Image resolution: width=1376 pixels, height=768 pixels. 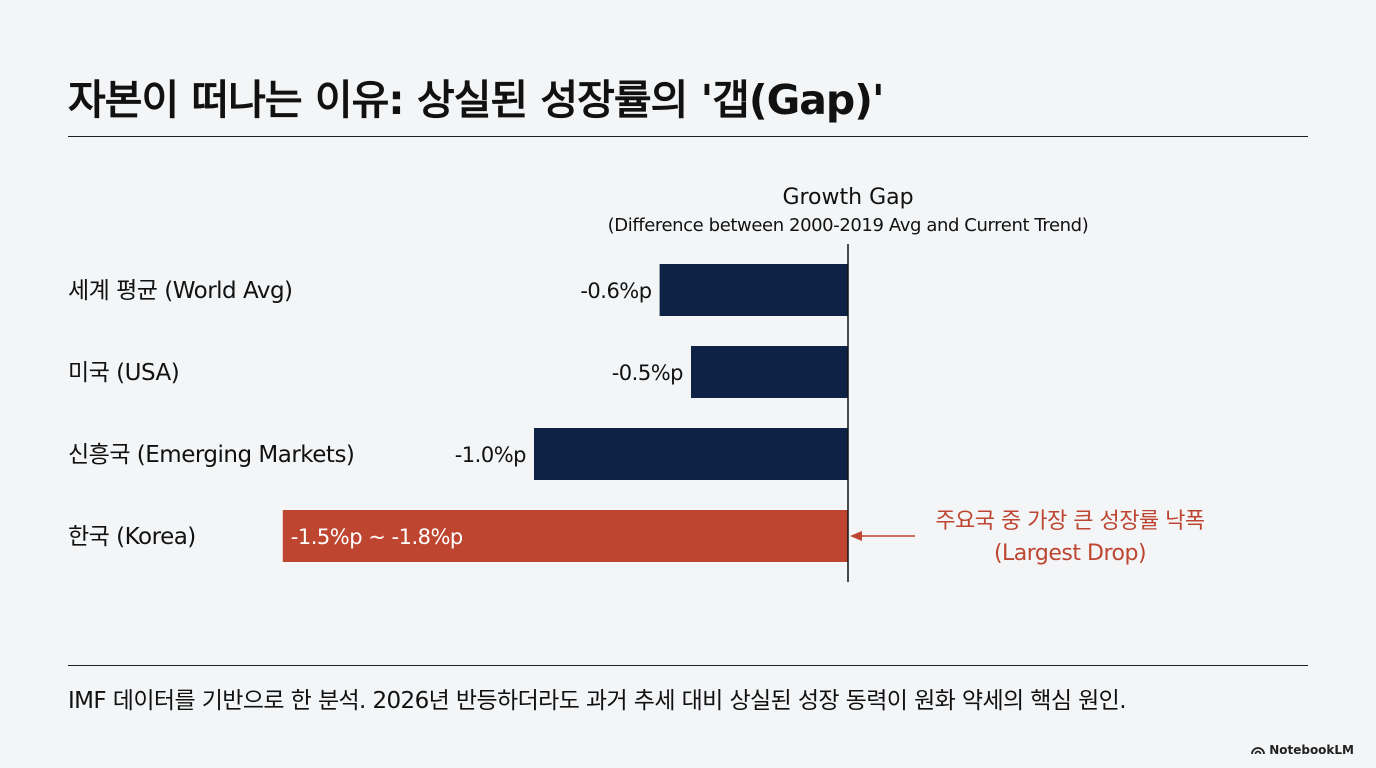 I want to click on category-label: 신흥국 (Emerging Markets), so click(x=211, y=455).